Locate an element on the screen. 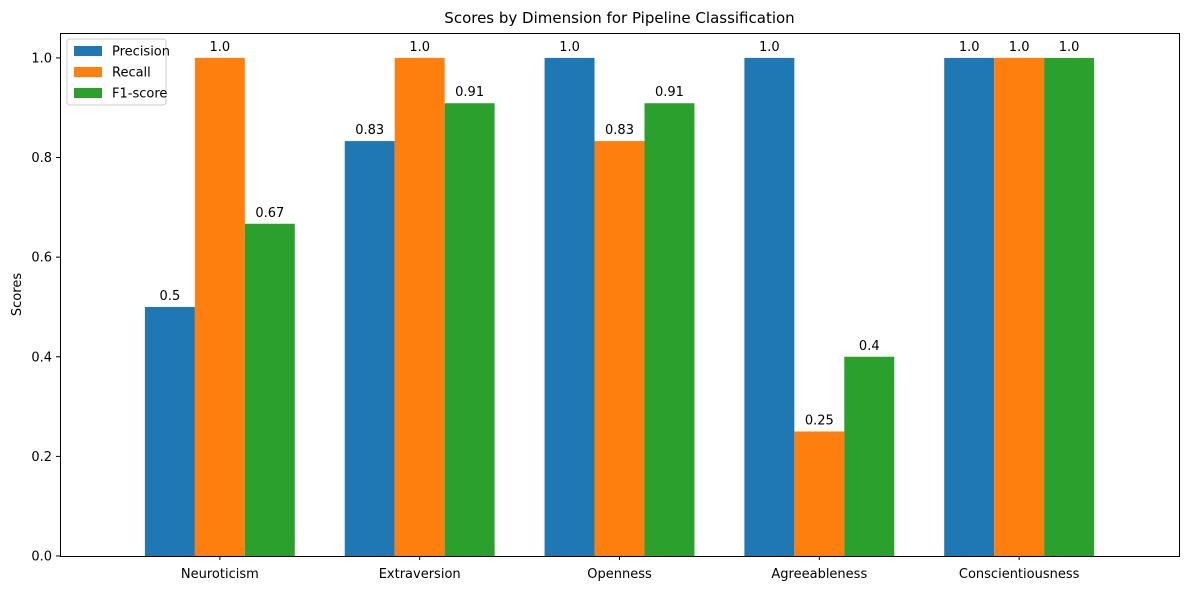 This screenshot has height=590, width=1189. bar-recall-neuroticism is located at coordinates (219, 307).